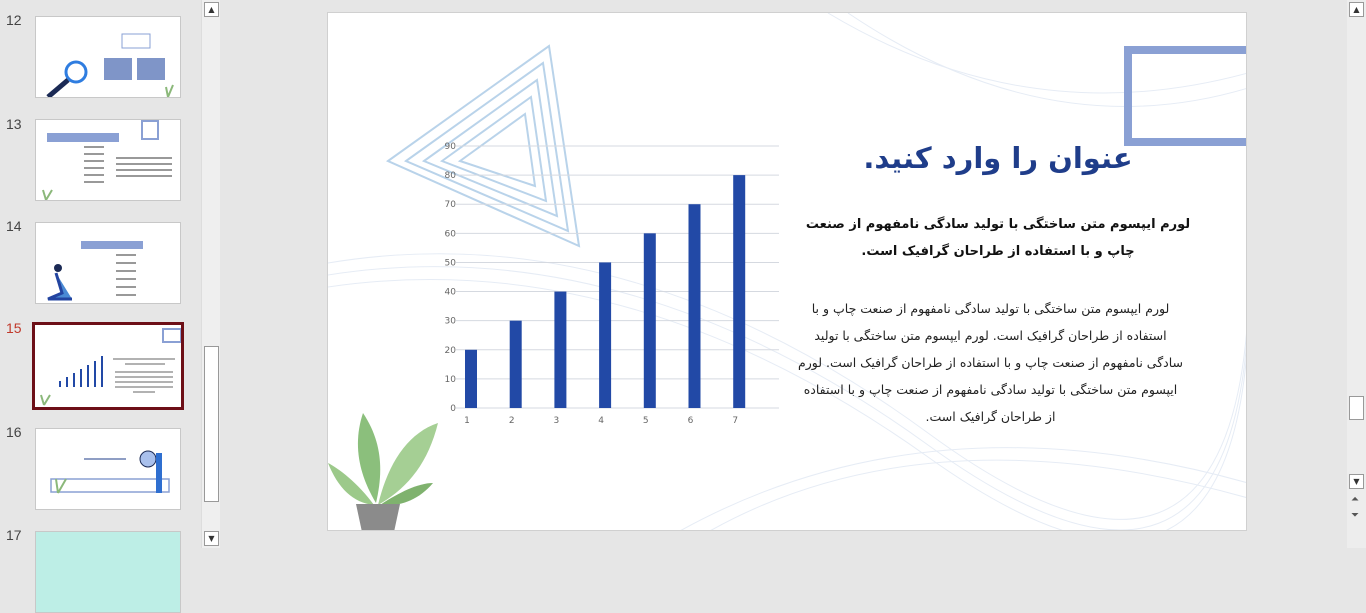 The image size is (1366, 613). I want to click on y-tick-label: 40, so click(451, 293).